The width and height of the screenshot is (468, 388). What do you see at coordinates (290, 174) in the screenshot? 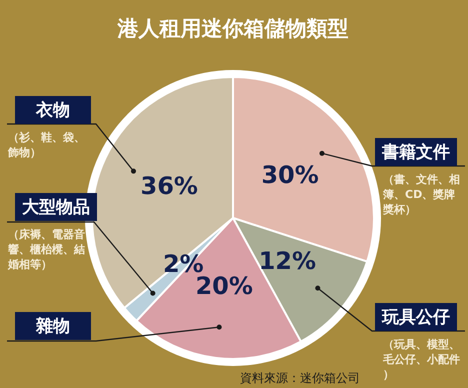
I see `data-label: 30%` at bounding box center [290, 174].